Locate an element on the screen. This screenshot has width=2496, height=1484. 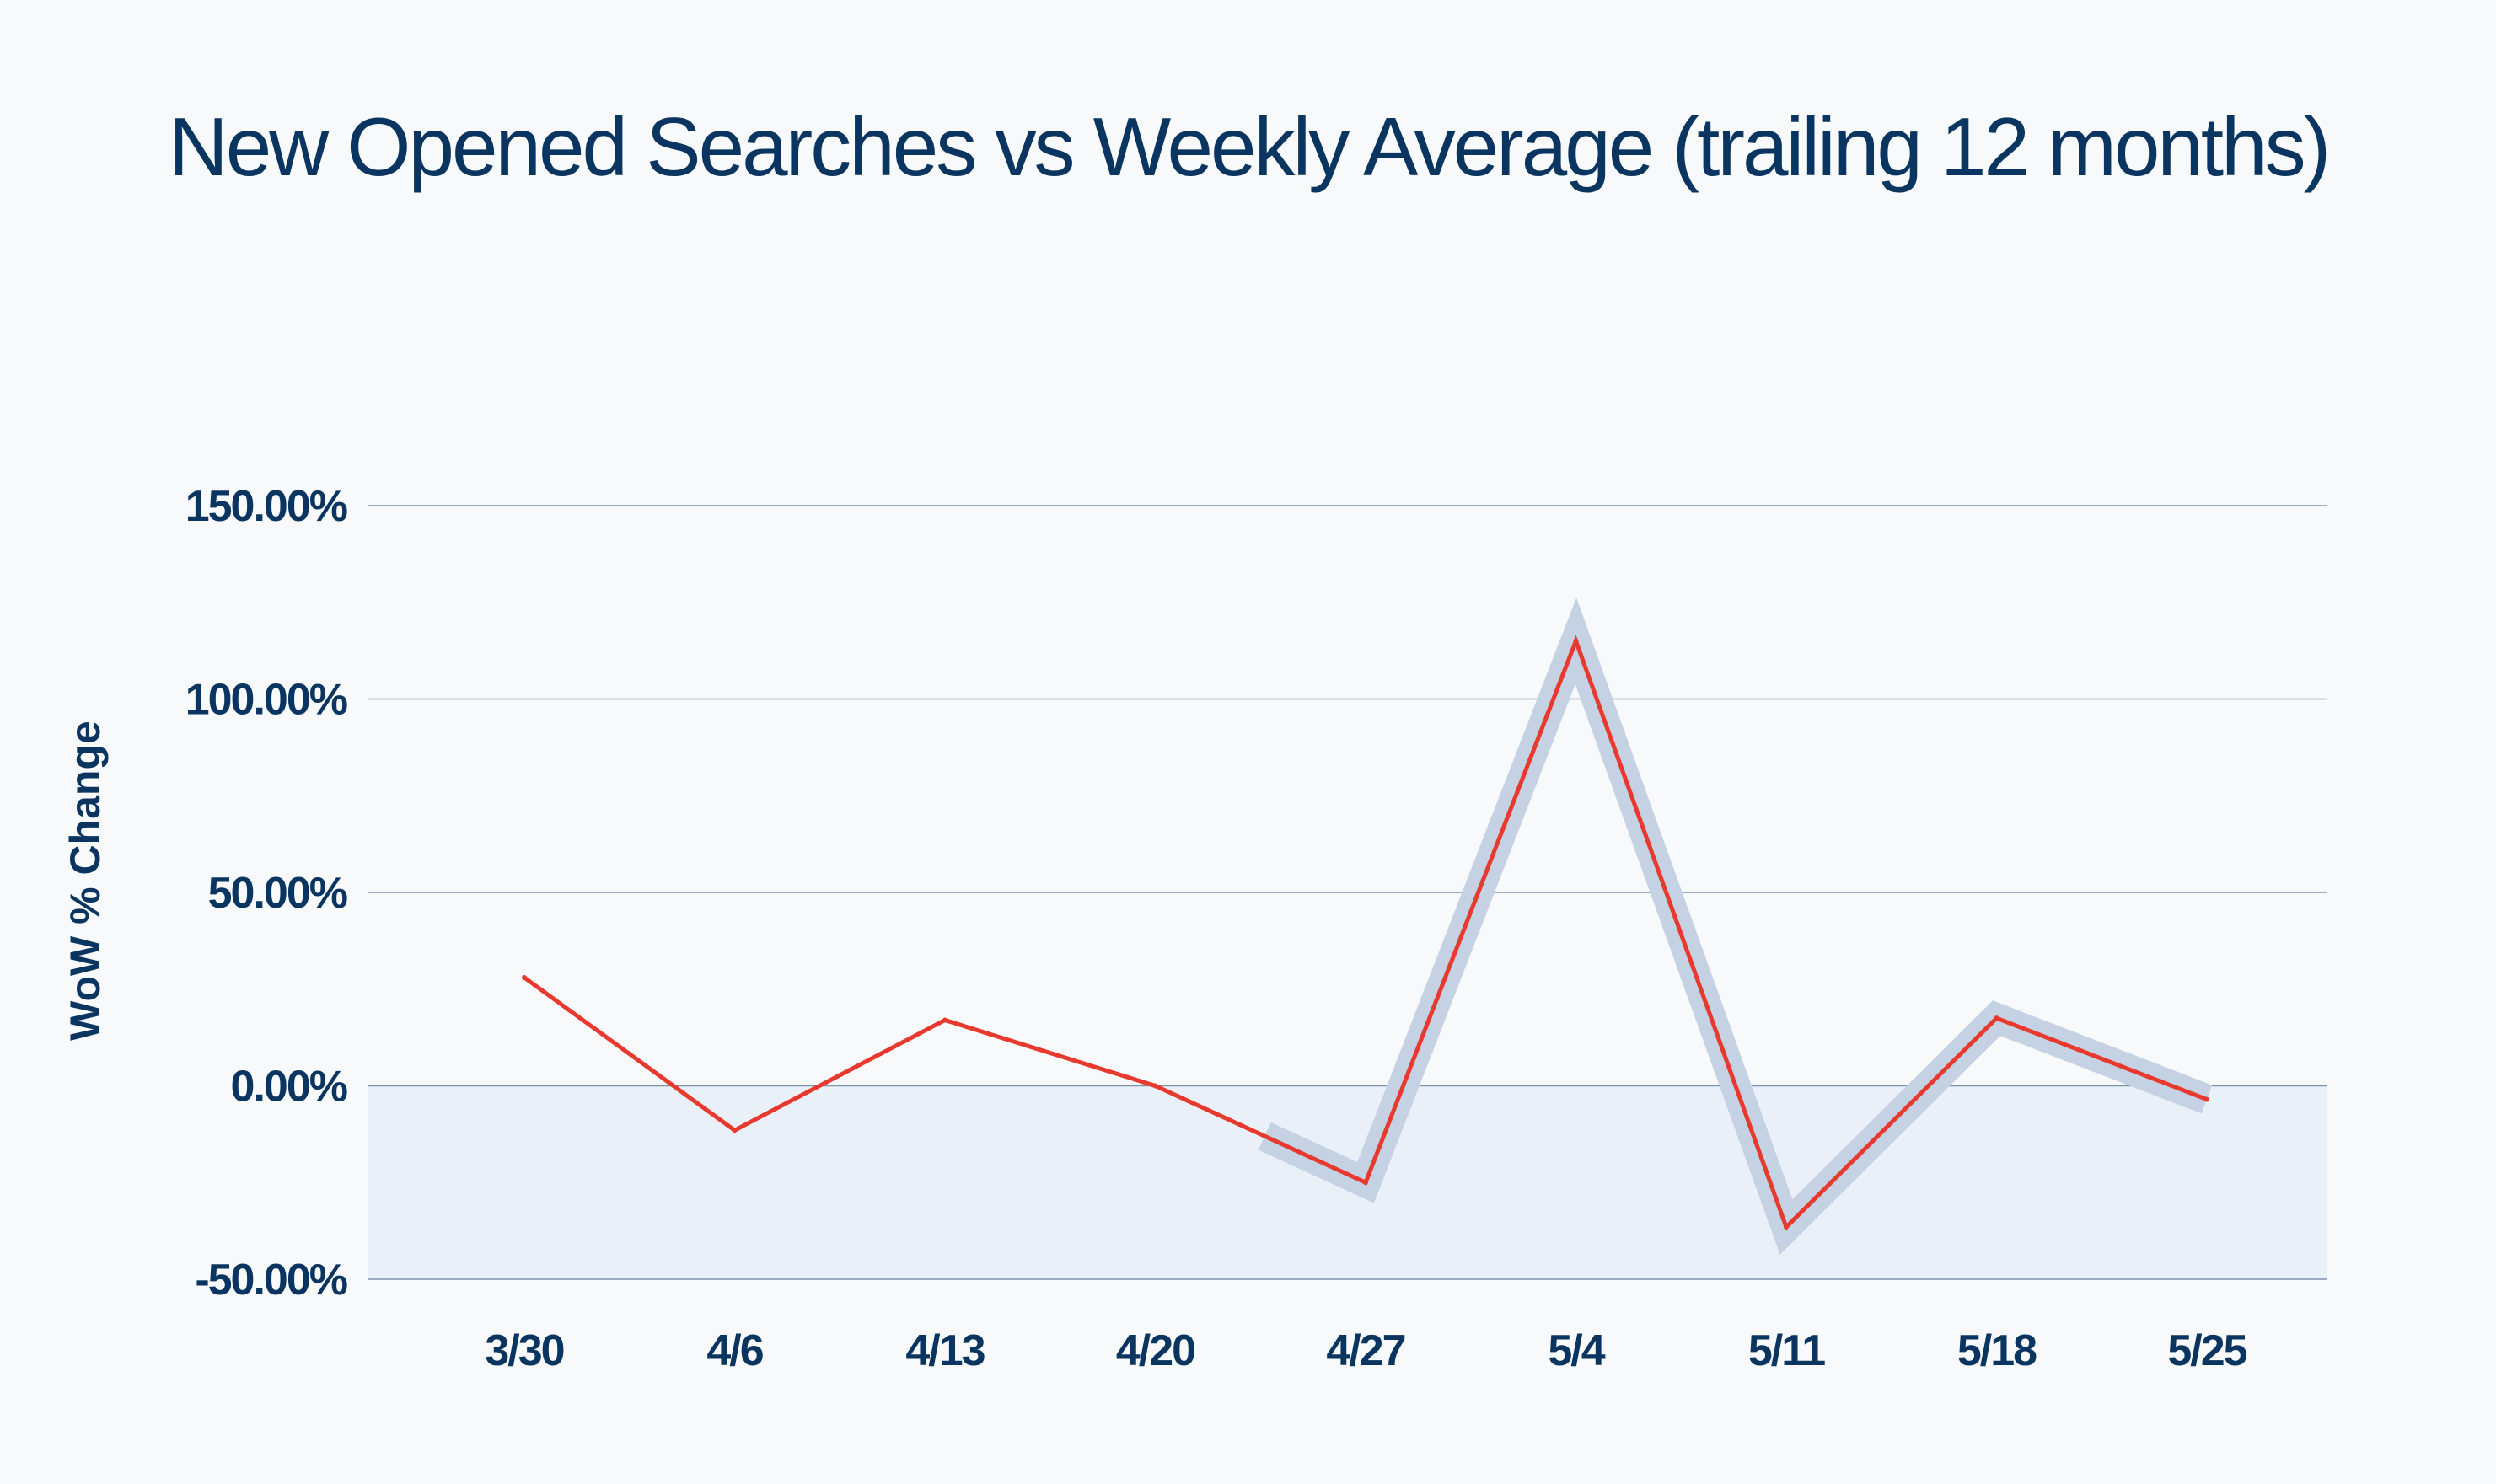
x-tick-label: 5/25 is located at coordinates (2206, 1350).